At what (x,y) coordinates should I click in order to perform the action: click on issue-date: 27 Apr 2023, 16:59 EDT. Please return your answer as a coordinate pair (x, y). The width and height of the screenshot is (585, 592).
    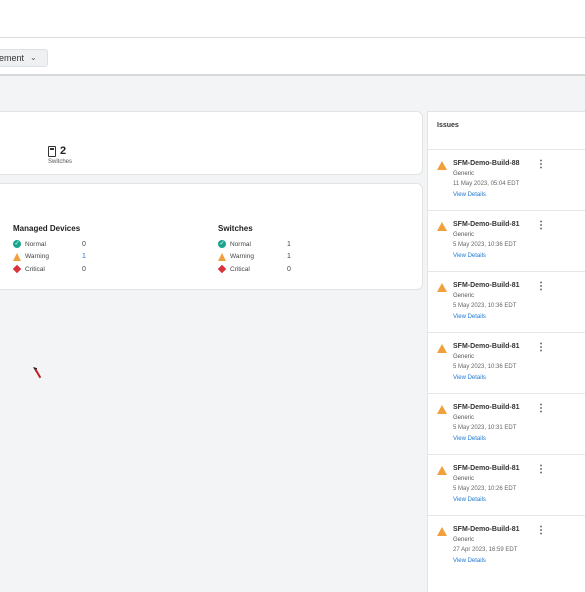
    Looking at the image, I should click on (485, 550).